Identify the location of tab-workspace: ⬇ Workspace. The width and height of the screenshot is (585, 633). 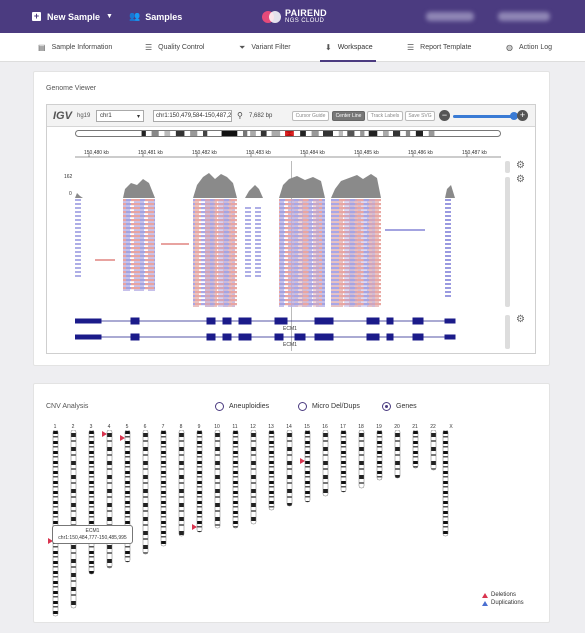
(348, 47).